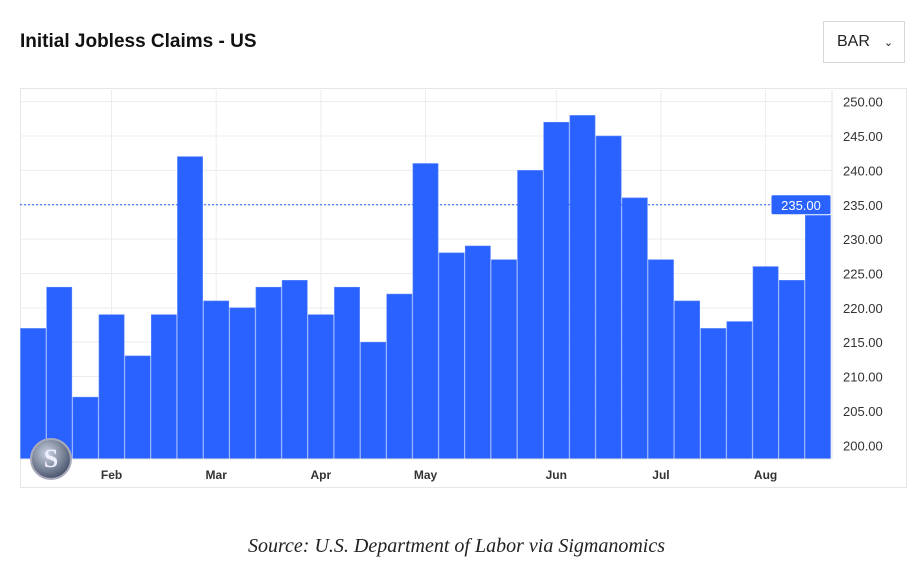  Describe the element at coordinates (863, 136) in the screenshot. I see `y-tick-label: 245.00` at that location.